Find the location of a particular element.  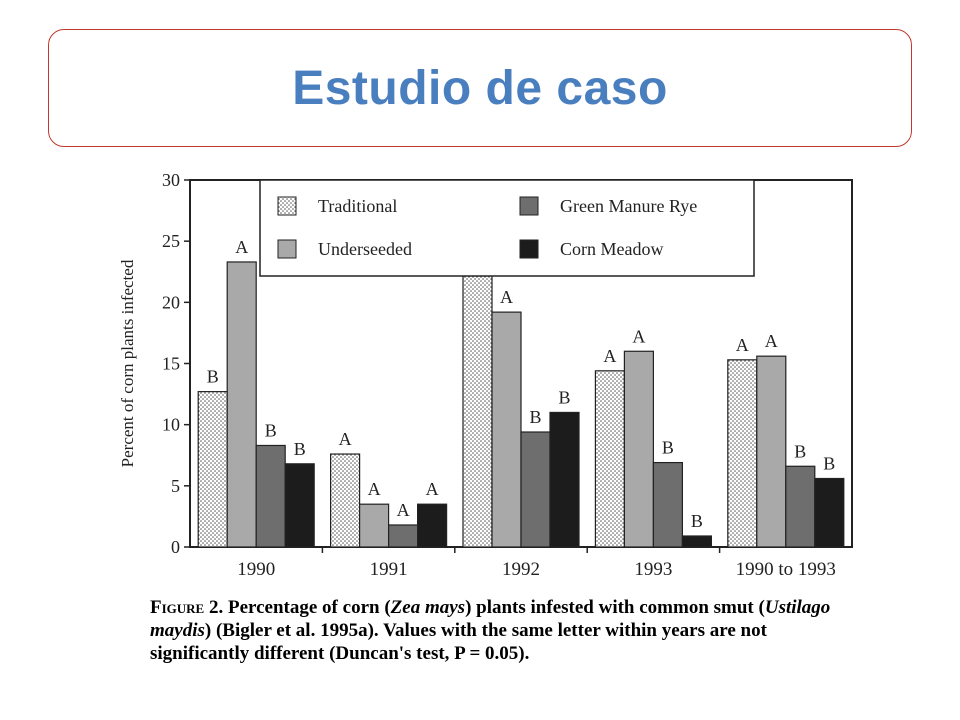

y-tick-label: 15 is located at coordinates (171, 364).